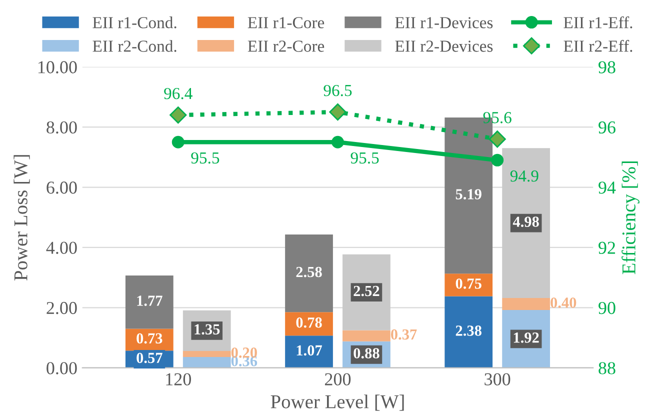 The width and height of the screenshot is (659, 418). Describe the element at coordinates (526, 337) in the screenshot. I see `data-label: 1.92` at that location.